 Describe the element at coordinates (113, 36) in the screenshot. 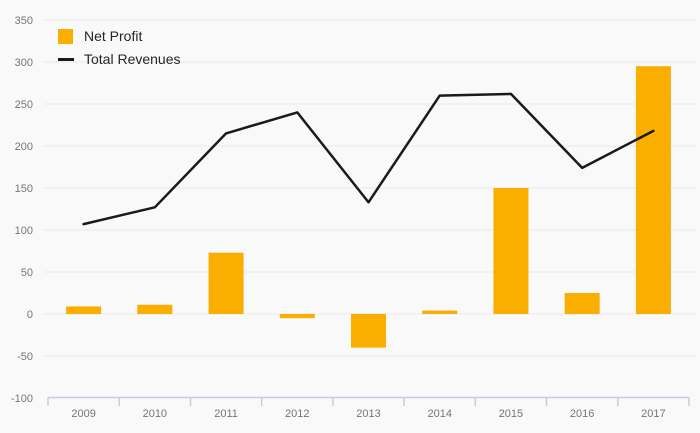

I see `legend-label-net-profit: Net Profit` at that location.